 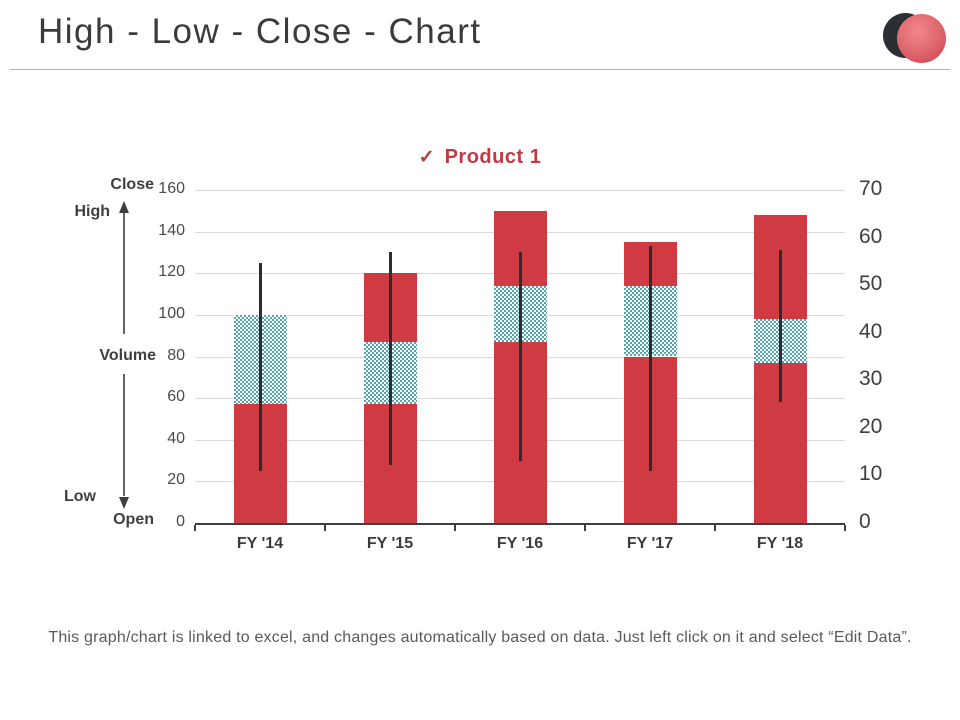 What do you see at coordinates (132, 184) in the screenshot?
I see `axis-annotation-close: Close` at bounding box center [132, 184].